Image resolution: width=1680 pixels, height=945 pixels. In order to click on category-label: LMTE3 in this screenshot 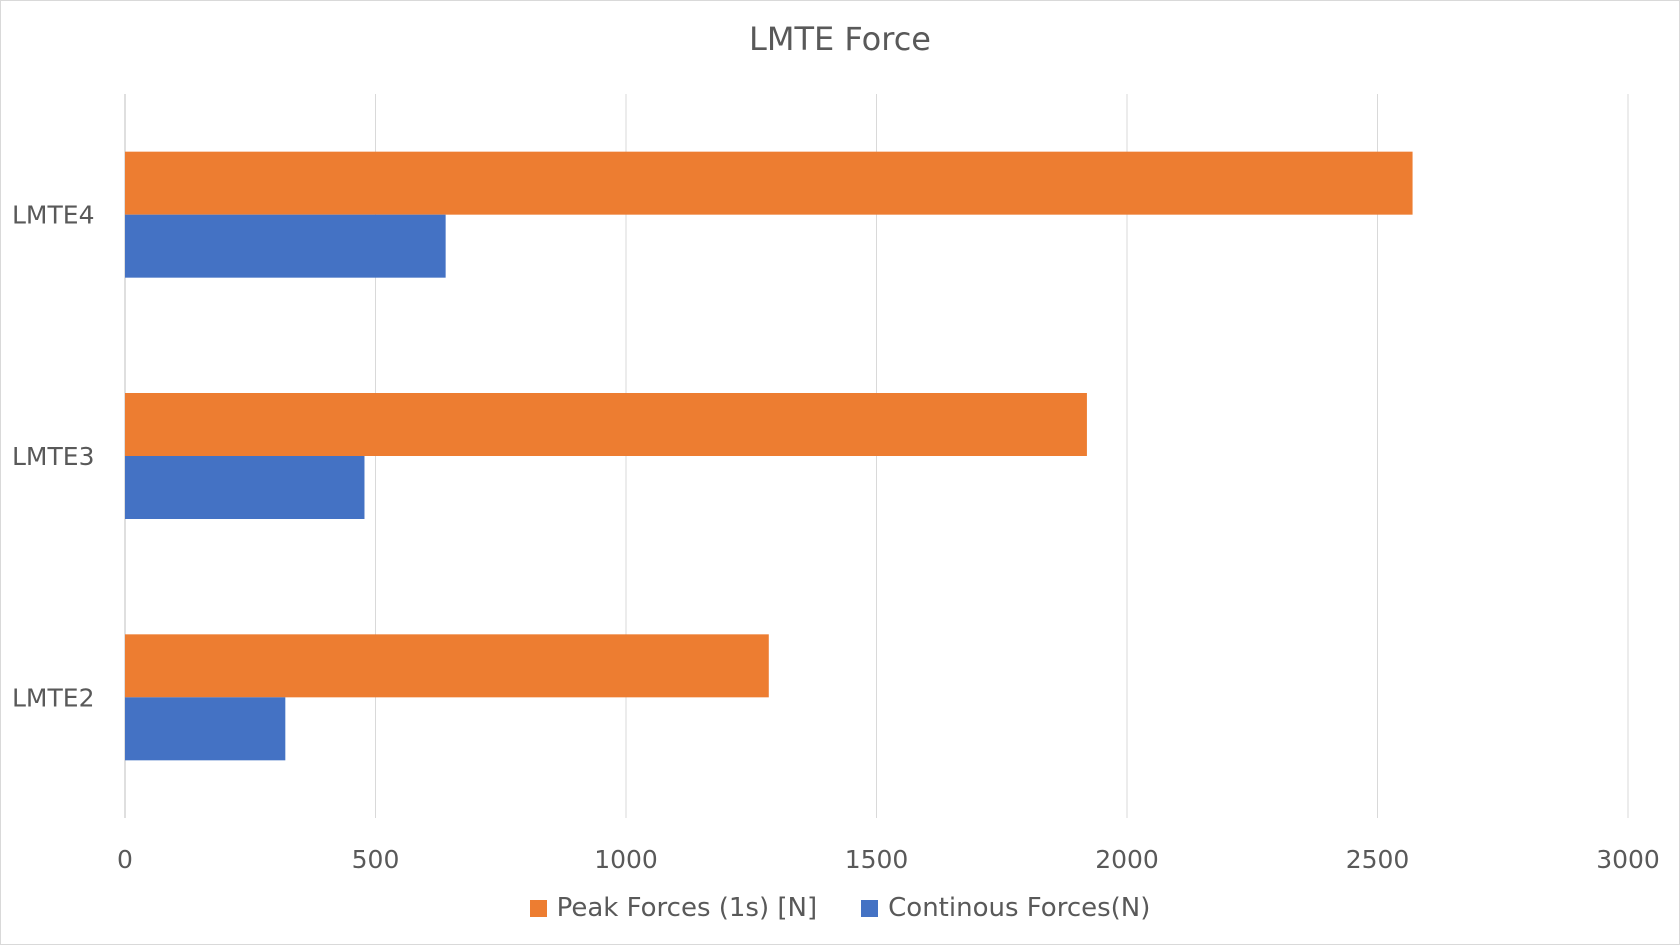, I will do `click(53, 456)`.